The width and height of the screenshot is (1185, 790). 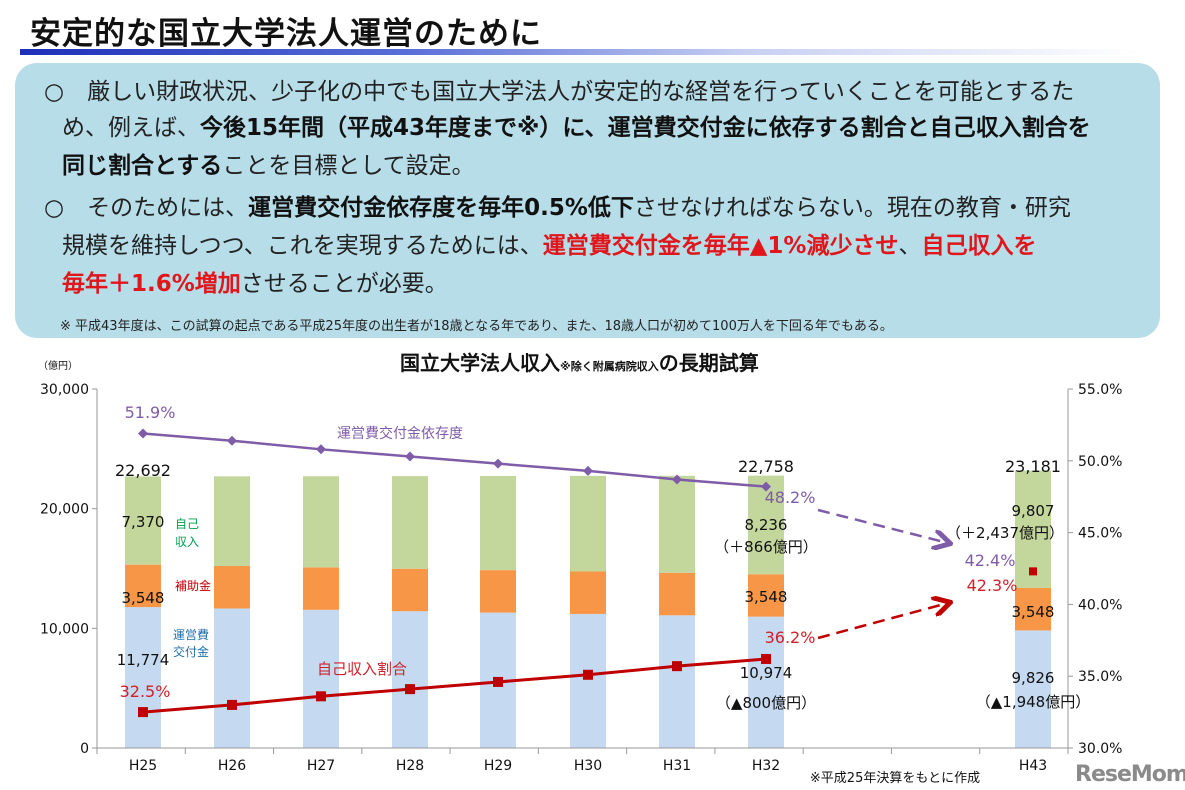 I want to click on pct-label: 42.4%, so click(x=990, y=560).